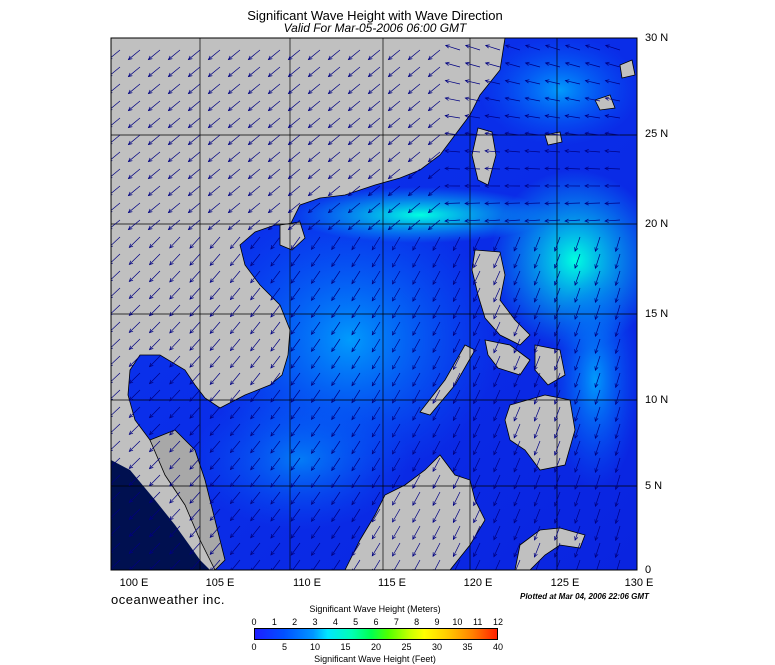 The width and height of the screenshot is (775, 665). Describe the element at coordinates (484, 156) in the screenshot. I see `land-taiwan` at that location.